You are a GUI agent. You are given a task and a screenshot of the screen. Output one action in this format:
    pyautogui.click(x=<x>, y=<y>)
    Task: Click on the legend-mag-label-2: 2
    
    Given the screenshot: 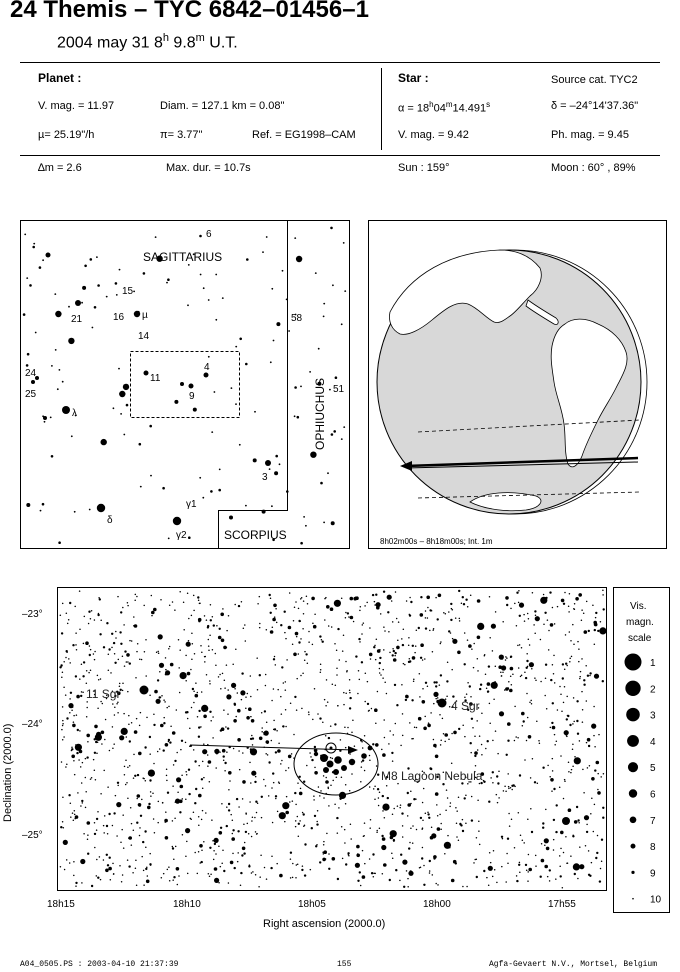 What is the action you would take?
    pyautogui.click(x=653, y=689)
    